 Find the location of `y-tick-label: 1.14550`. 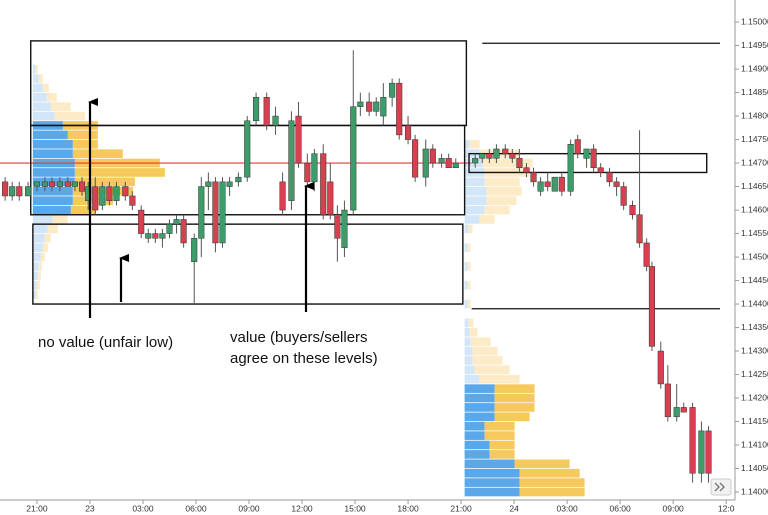

y-tick-label: 1.14550 is located at coordinates (754, 233).